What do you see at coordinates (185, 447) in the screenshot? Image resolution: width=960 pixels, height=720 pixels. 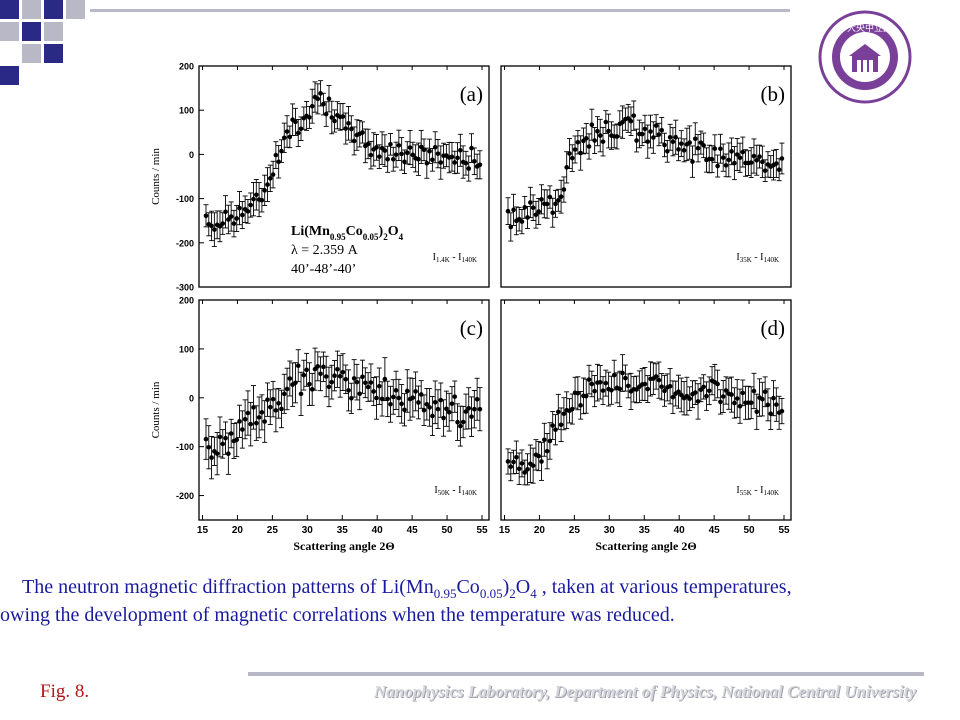 I see `y-tick-label: -100` at bounding box center [185, 447].